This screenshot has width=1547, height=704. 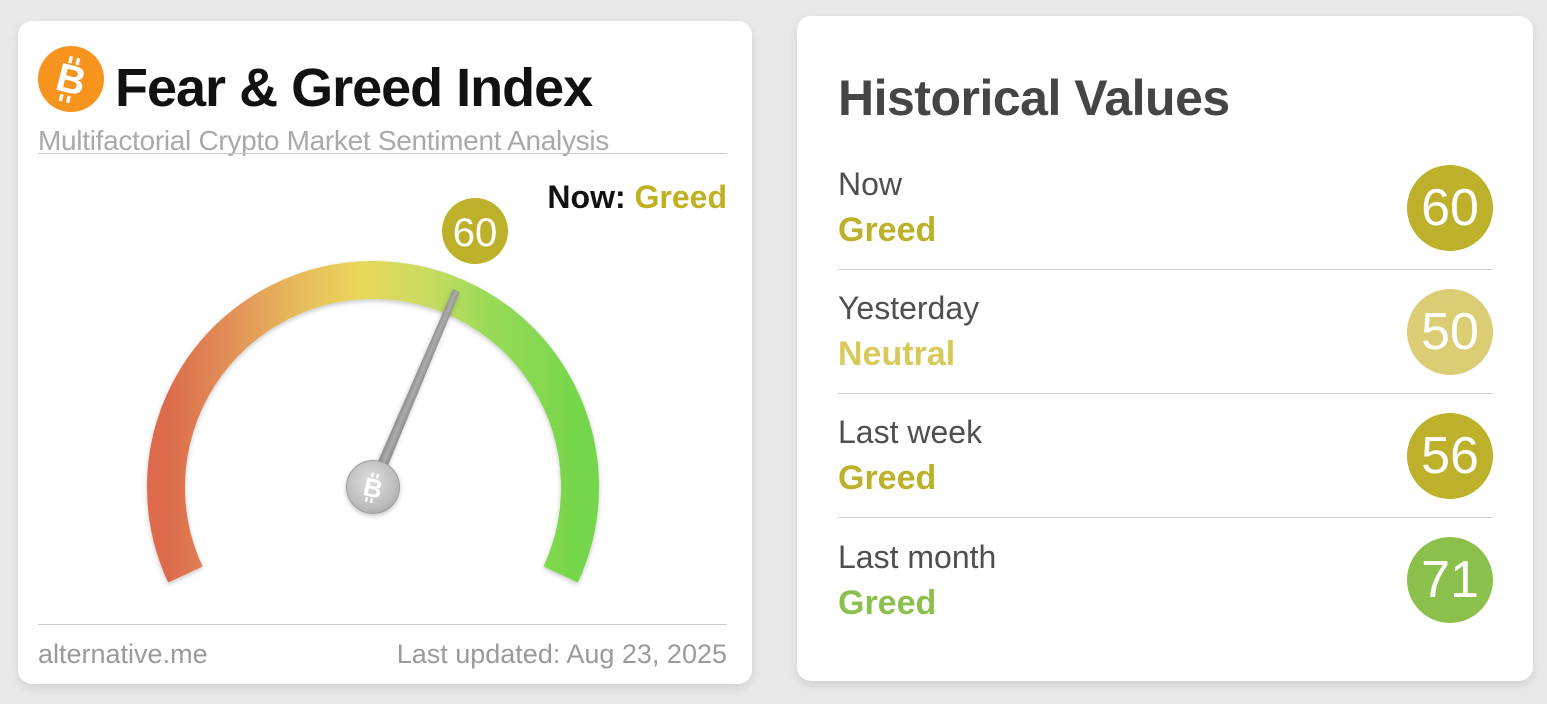 I want to click on current-classification-line: Now: Greed, so click(x=637, y=197).